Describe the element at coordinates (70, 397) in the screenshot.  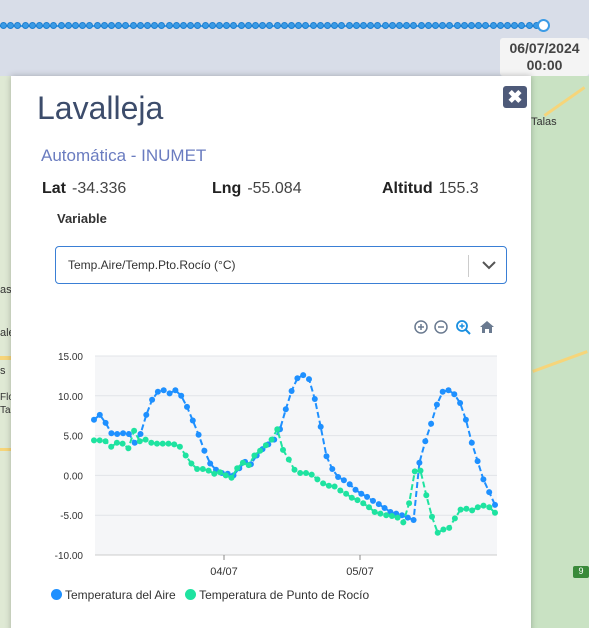
I see `y-tick-label: 10.00` at that location.